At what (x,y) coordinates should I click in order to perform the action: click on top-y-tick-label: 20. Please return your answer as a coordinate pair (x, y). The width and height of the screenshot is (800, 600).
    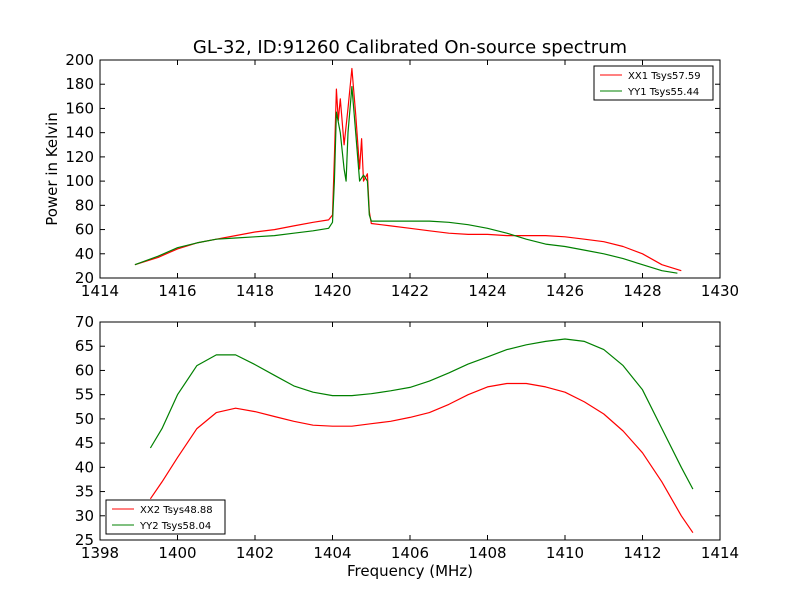
    Looking at the image, I should click on (84, 278).